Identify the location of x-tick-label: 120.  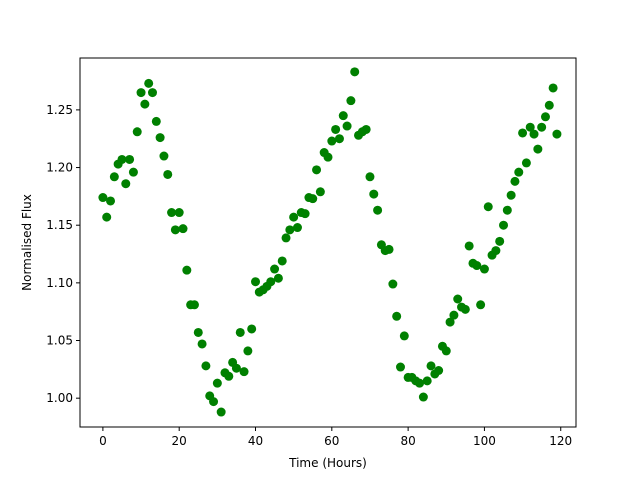
(560, 441).